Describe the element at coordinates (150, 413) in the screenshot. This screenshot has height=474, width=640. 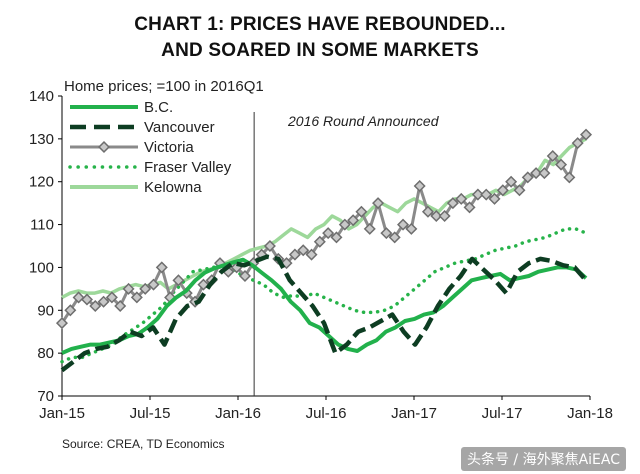
I see `x-tick-label: Jul-15` at that location.